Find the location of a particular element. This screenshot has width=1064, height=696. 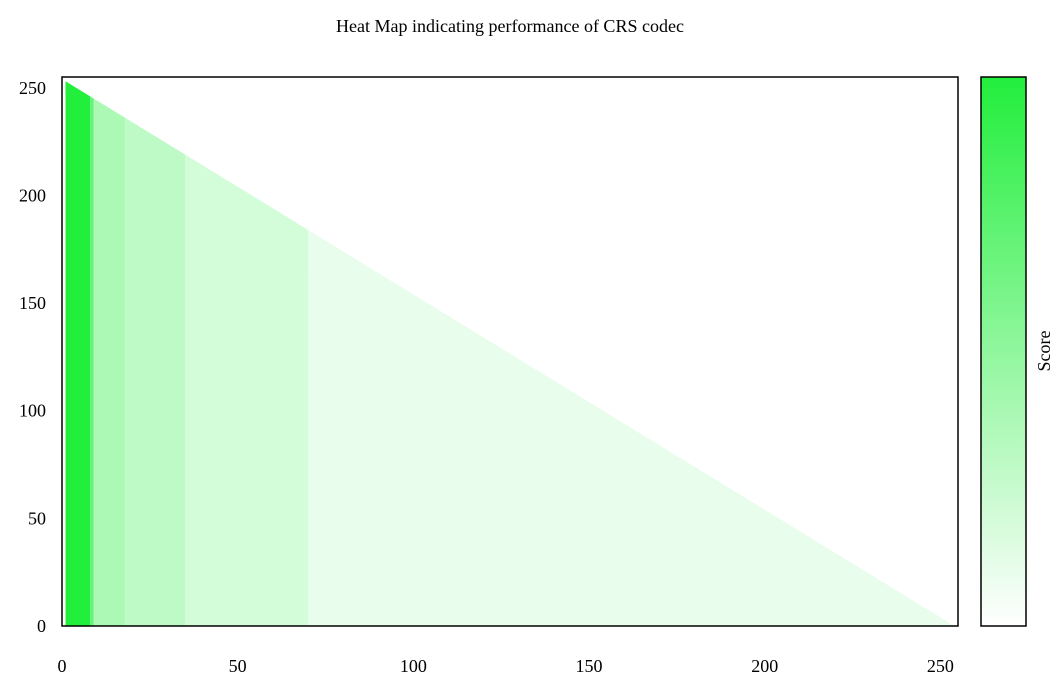

y-tick-label: 100 is located at coordinates (32, 411).